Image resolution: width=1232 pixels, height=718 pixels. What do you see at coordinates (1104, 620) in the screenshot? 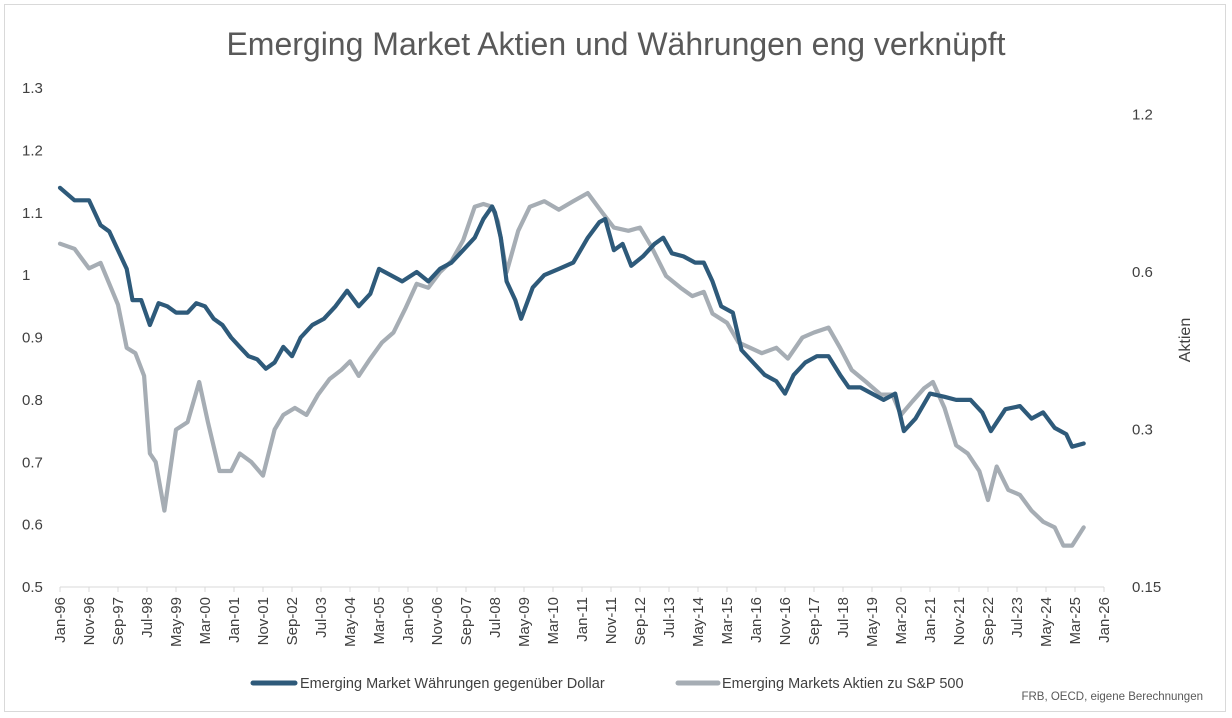
I see `x-tick-label: Jan-26` at bounding box center [1104, 620].